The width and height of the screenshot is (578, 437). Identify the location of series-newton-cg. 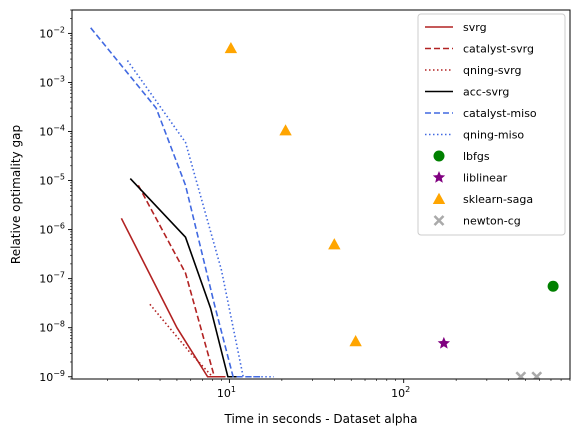
(529, 375).